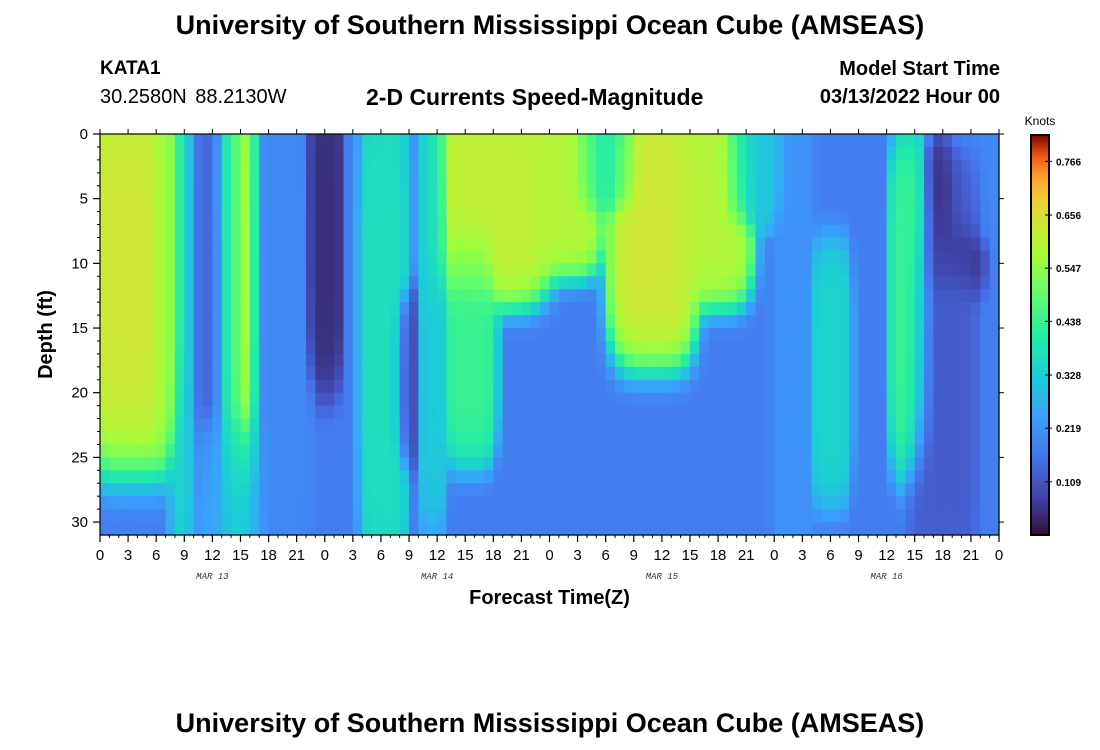  I want to click on y-tick-label: 30, so click(79, 522).